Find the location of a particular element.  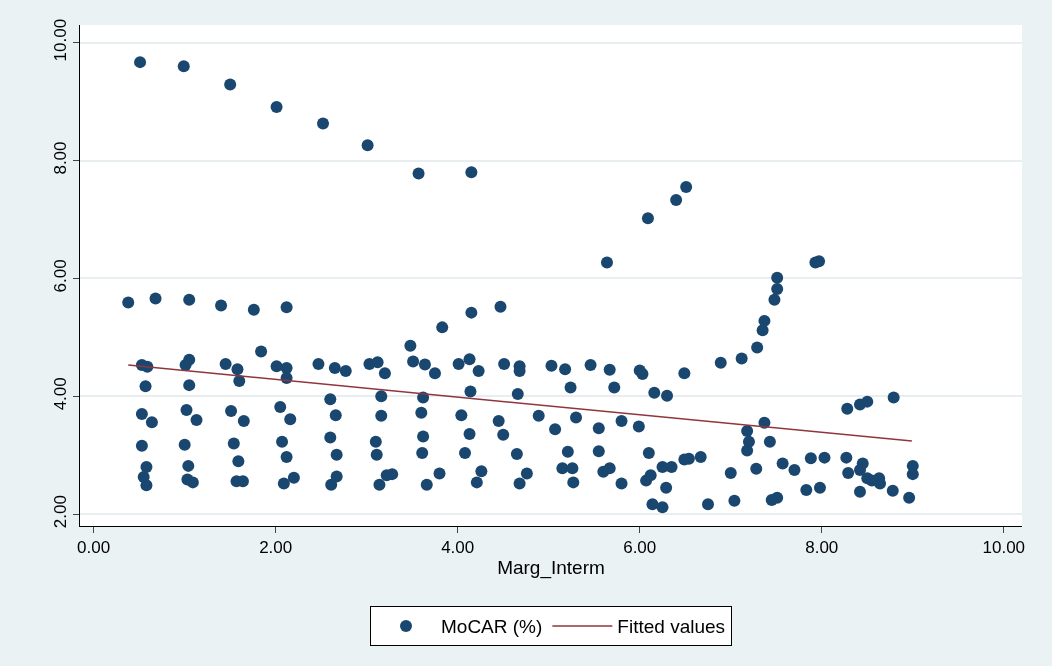

x-tick-label: 4.00 is located at coordinates (458, 548).